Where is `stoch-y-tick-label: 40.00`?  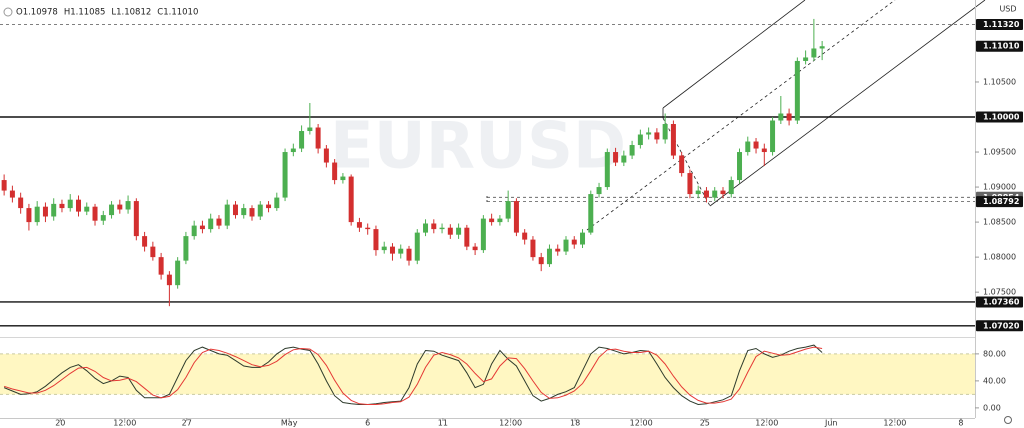
stoch-y-tick-label: 40.00 is located at coordinates (994, 380).